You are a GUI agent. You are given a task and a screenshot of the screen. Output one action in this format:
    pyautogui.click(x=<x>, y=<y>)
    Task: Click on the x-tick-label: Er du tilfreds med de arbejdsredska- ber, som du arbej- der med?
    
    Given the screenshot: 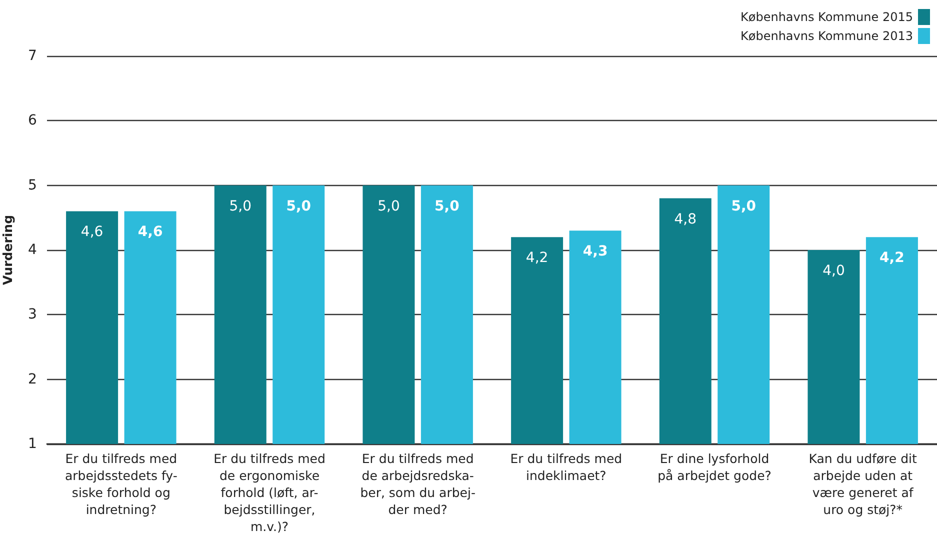 What is the action you would take?
    pyautogui.click(x=418, y=484)
    